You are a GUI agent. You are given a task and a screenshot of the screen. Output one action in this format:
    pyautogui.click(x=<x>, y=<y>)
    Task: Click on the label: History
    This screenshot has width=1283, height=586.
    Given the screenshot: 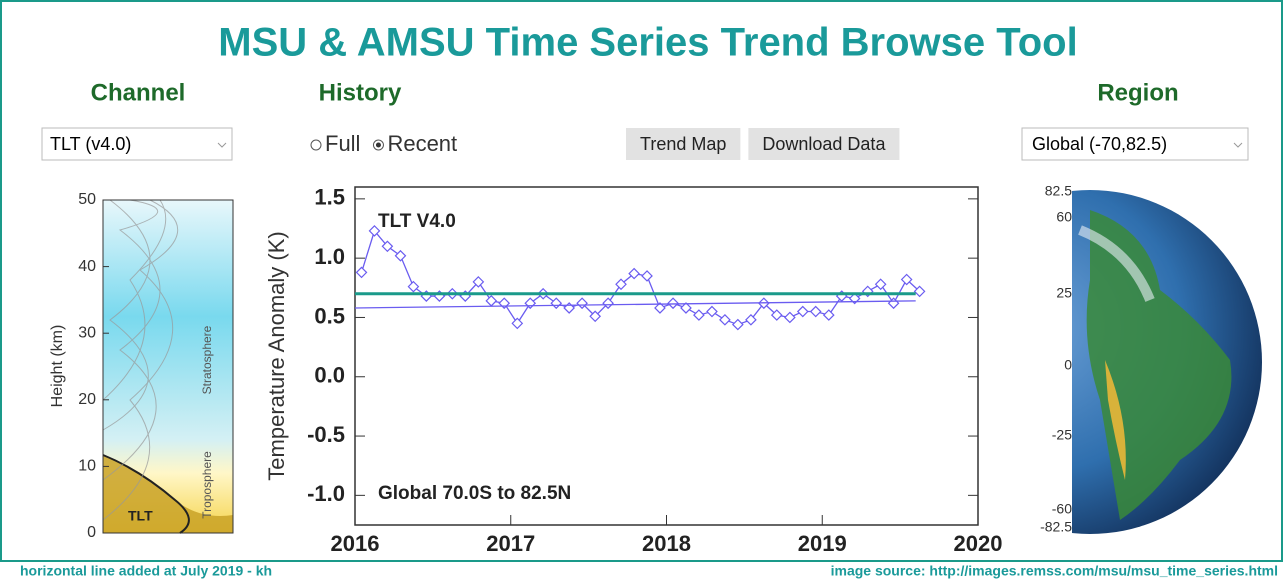 What is the action you would take?
    pyautogui.click(x=360, y=92)
    